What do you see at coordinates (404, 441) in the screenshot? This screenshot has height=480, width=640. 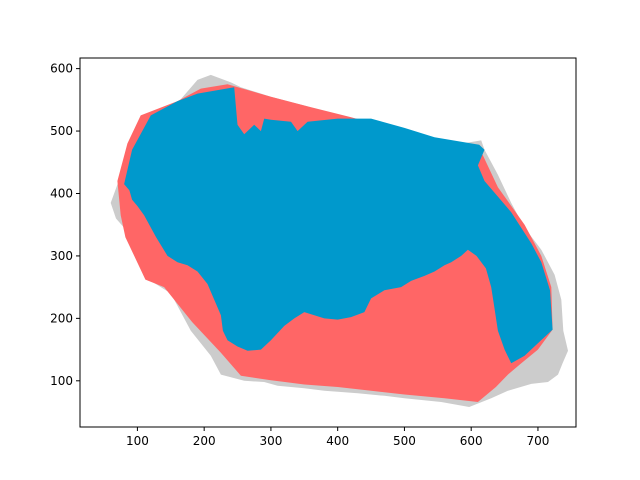 I see `x-tick-label: 500` at bounding box center [404, 441].